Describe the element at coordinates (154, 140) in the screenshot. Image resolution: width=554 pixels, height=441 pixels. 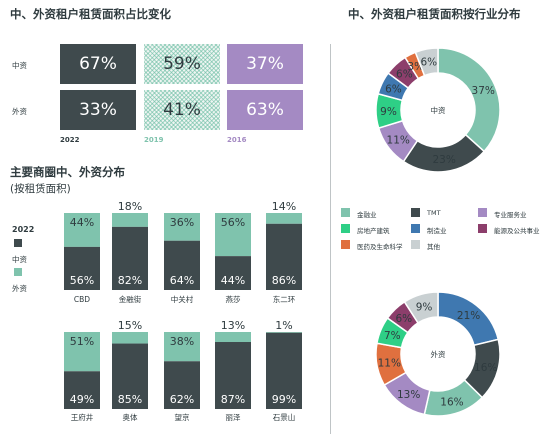
I see `year-label: 2019` at that location.